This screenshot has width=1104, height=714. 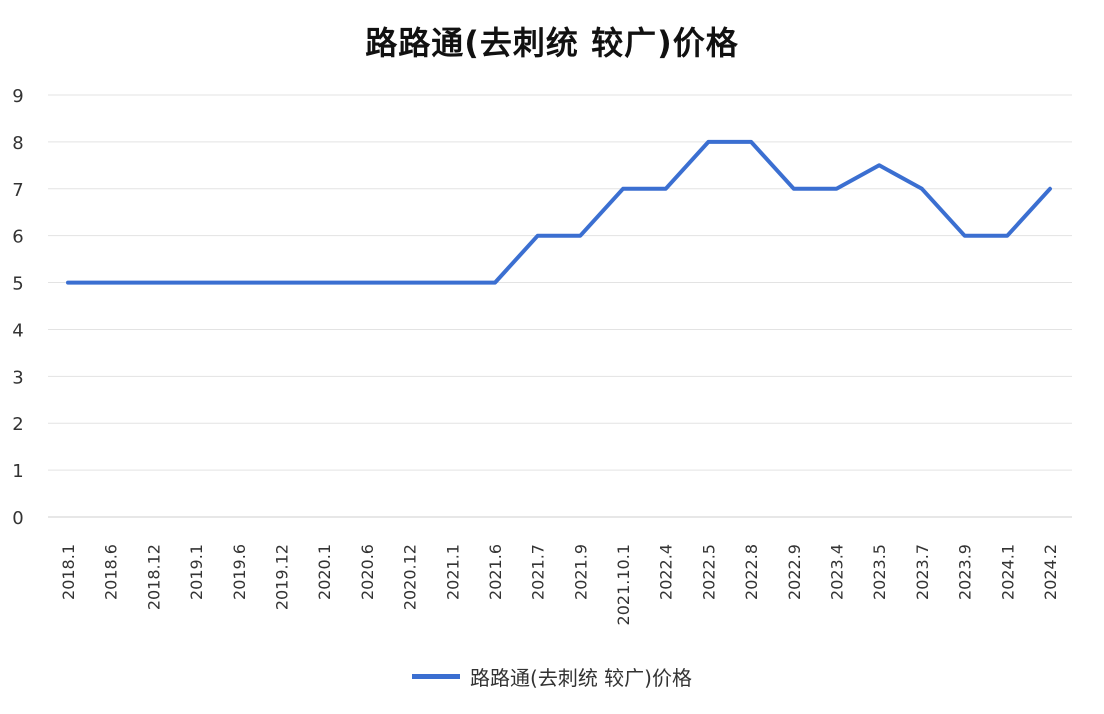 I want to click on x-tick-label: 2024.2, so click(x=1050, y=572).